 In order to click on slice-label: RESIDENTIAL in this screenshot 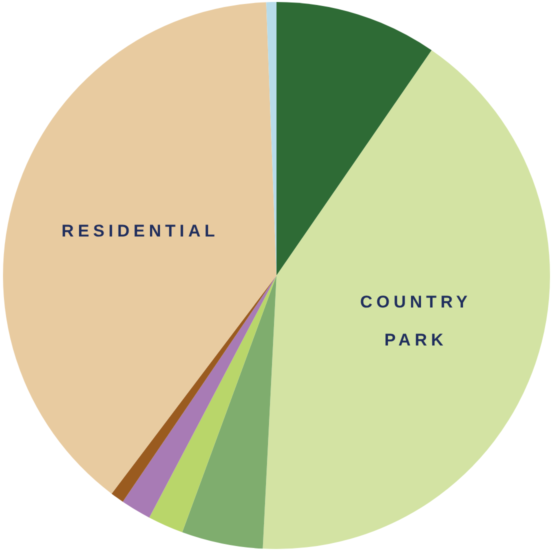, I will do `click(140, 231)`.